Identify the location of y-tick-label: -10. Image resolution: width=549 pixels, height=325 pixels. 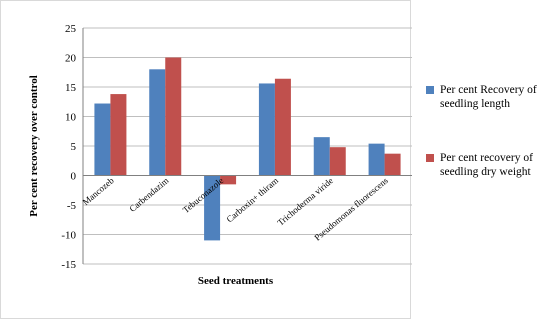
(68, 236).